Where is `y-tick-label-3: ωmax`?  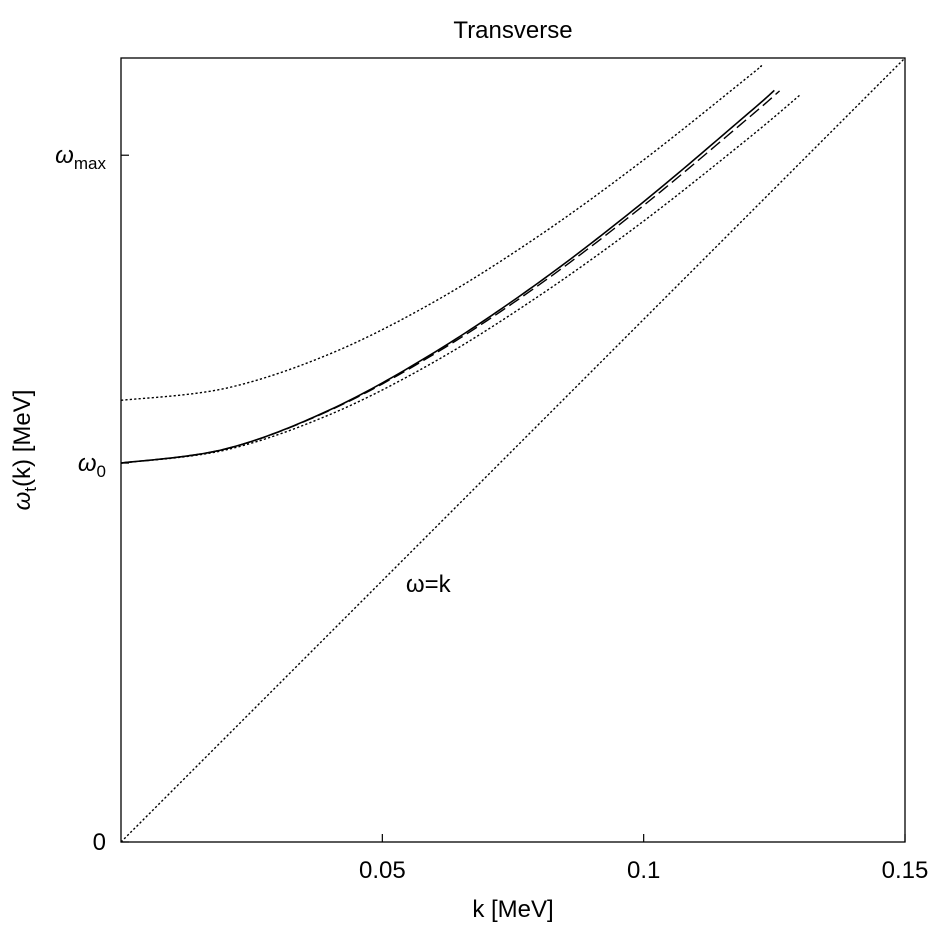 y-tick-label-3: ωmax is located at coordinates (80, 157).